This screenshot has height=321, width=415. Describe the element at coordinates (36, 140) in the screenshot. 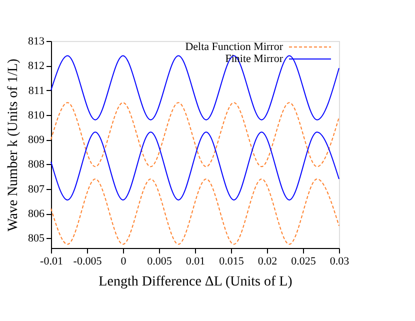

I see `y-tick-label: 809` at that location.